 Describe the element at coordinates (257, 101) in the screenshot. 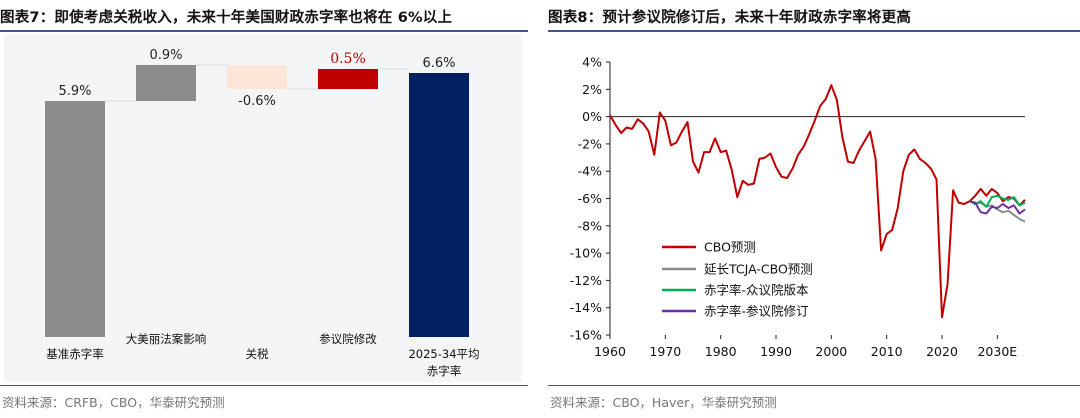

I see `waterfall-data-label: -0.6%` at that location.